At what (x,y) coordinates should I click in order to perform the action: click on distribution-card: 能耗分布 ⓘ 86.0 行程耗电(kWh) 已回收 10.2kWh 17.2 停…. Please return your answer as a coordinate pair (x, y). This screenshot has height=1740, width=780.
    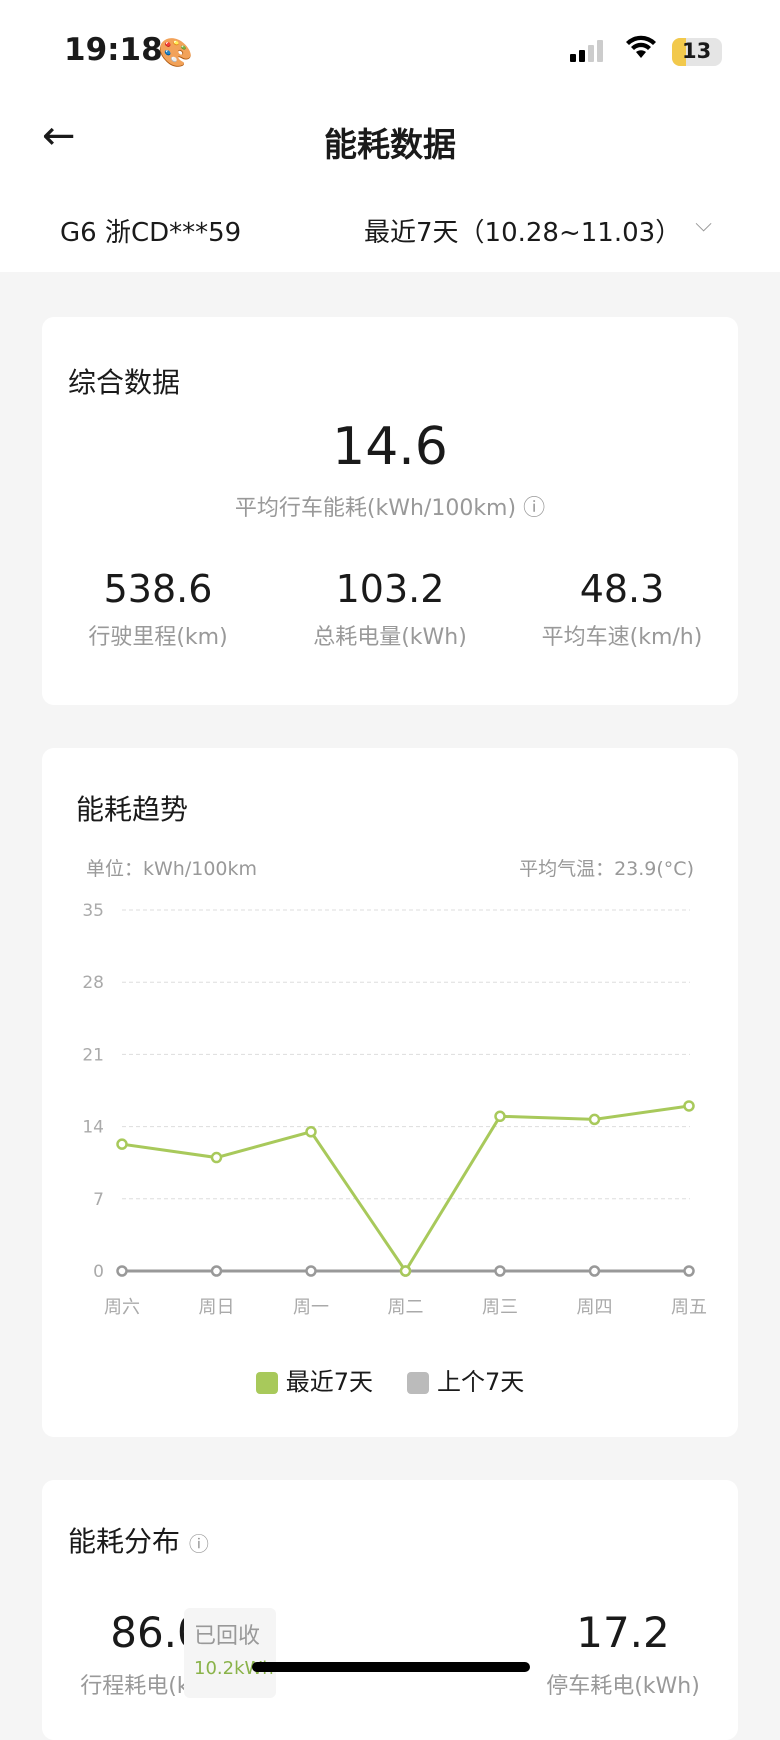
    Looking at the image, I should click on (390, 1610).